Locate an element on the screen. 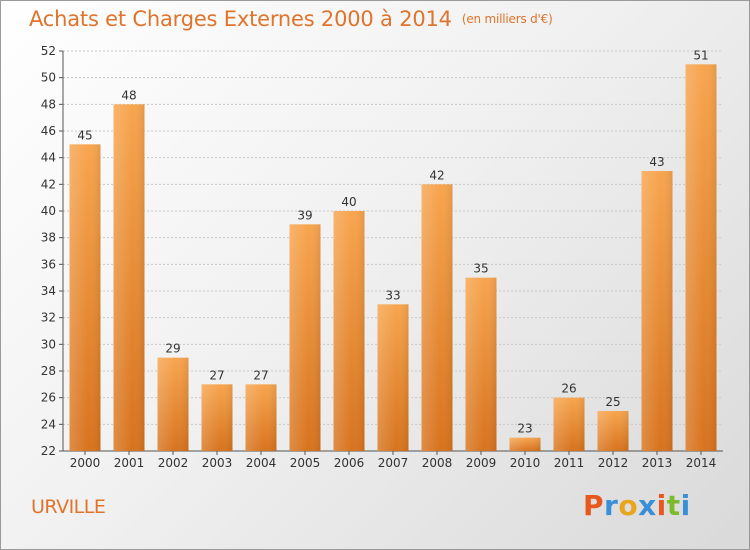 The image size is (750, 550). y-tick-label: 22 is located at coordinates (48, 451).